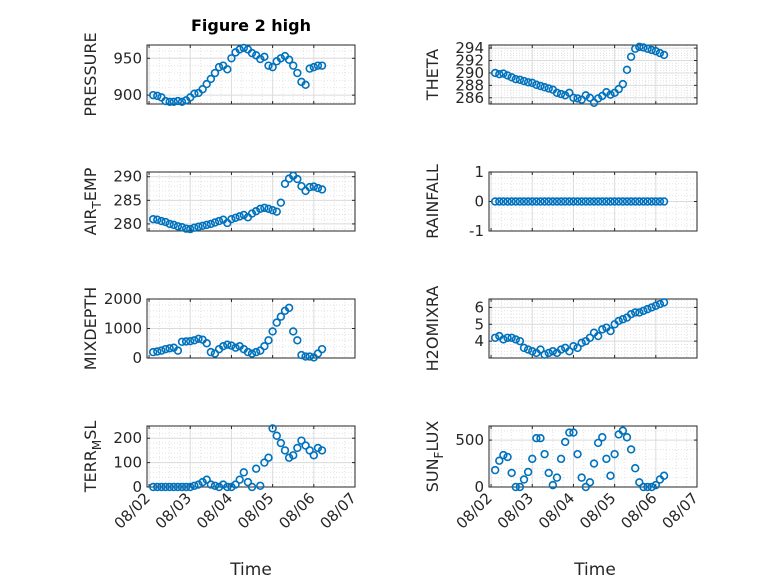 Image resolution: width=778 pixels, height=583 pixels. What do you see at coordinates (127, 224) in the screenshot?
I see `y-tick-label: 280` at bounding box center [127, 224].